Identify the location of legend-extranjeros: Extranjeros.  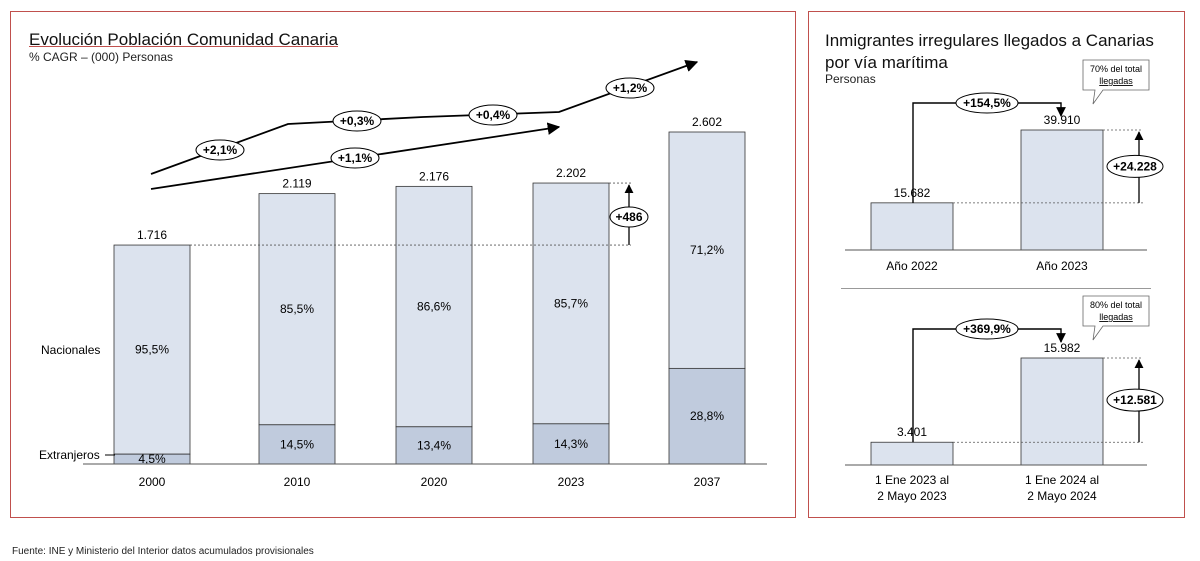
(69, 455).